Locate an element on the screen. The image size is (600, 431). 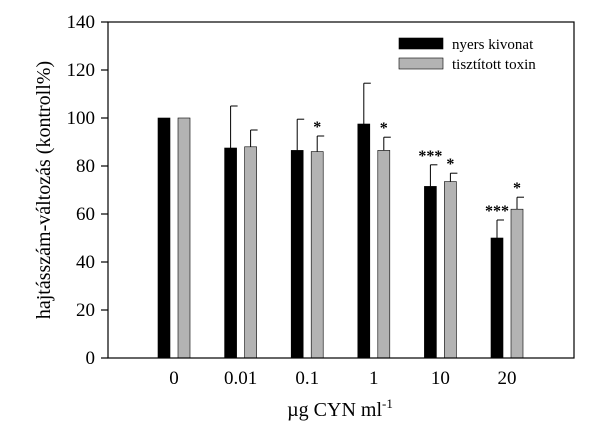
legend-swatch-nyers-kivonat is located at coordinates (421, 43).